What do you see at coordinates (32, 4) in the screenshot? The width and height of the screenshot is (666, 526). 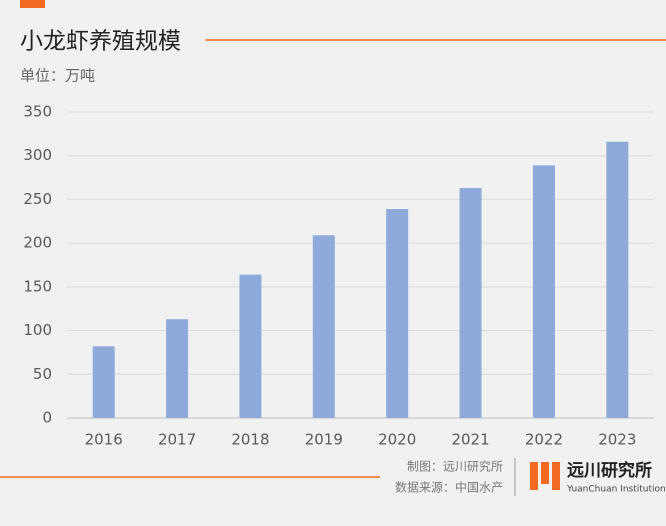 I see `accent-block` at bounding box center [32, 4].